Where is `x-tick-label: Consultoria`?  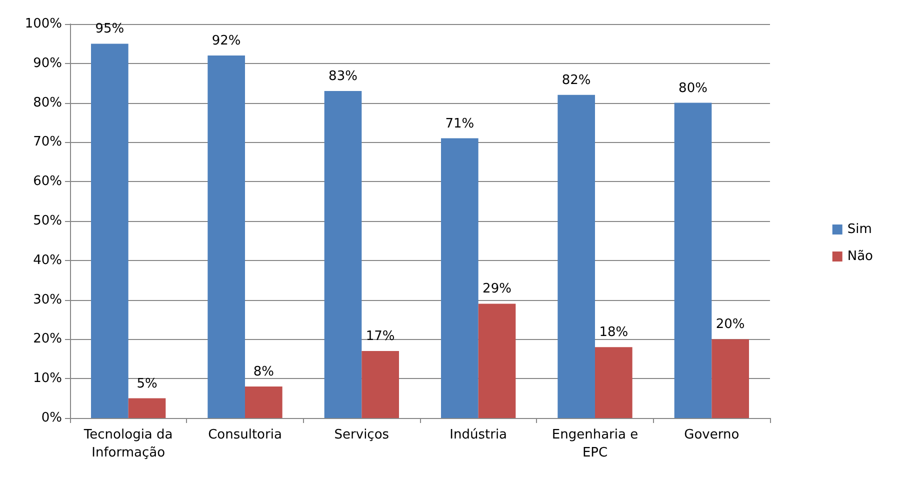 x-tick-label: Consultoria is located at coordinates (245, 435).